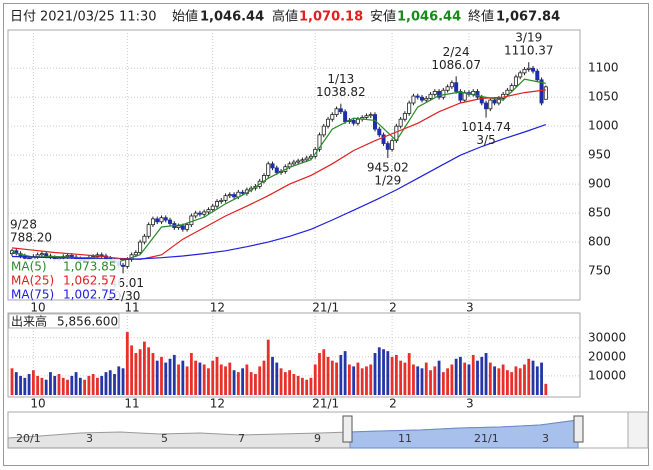  Describe the element at coordinates (32, 295) in the screenshot. I see `legend-name: MA(75)` at that location.